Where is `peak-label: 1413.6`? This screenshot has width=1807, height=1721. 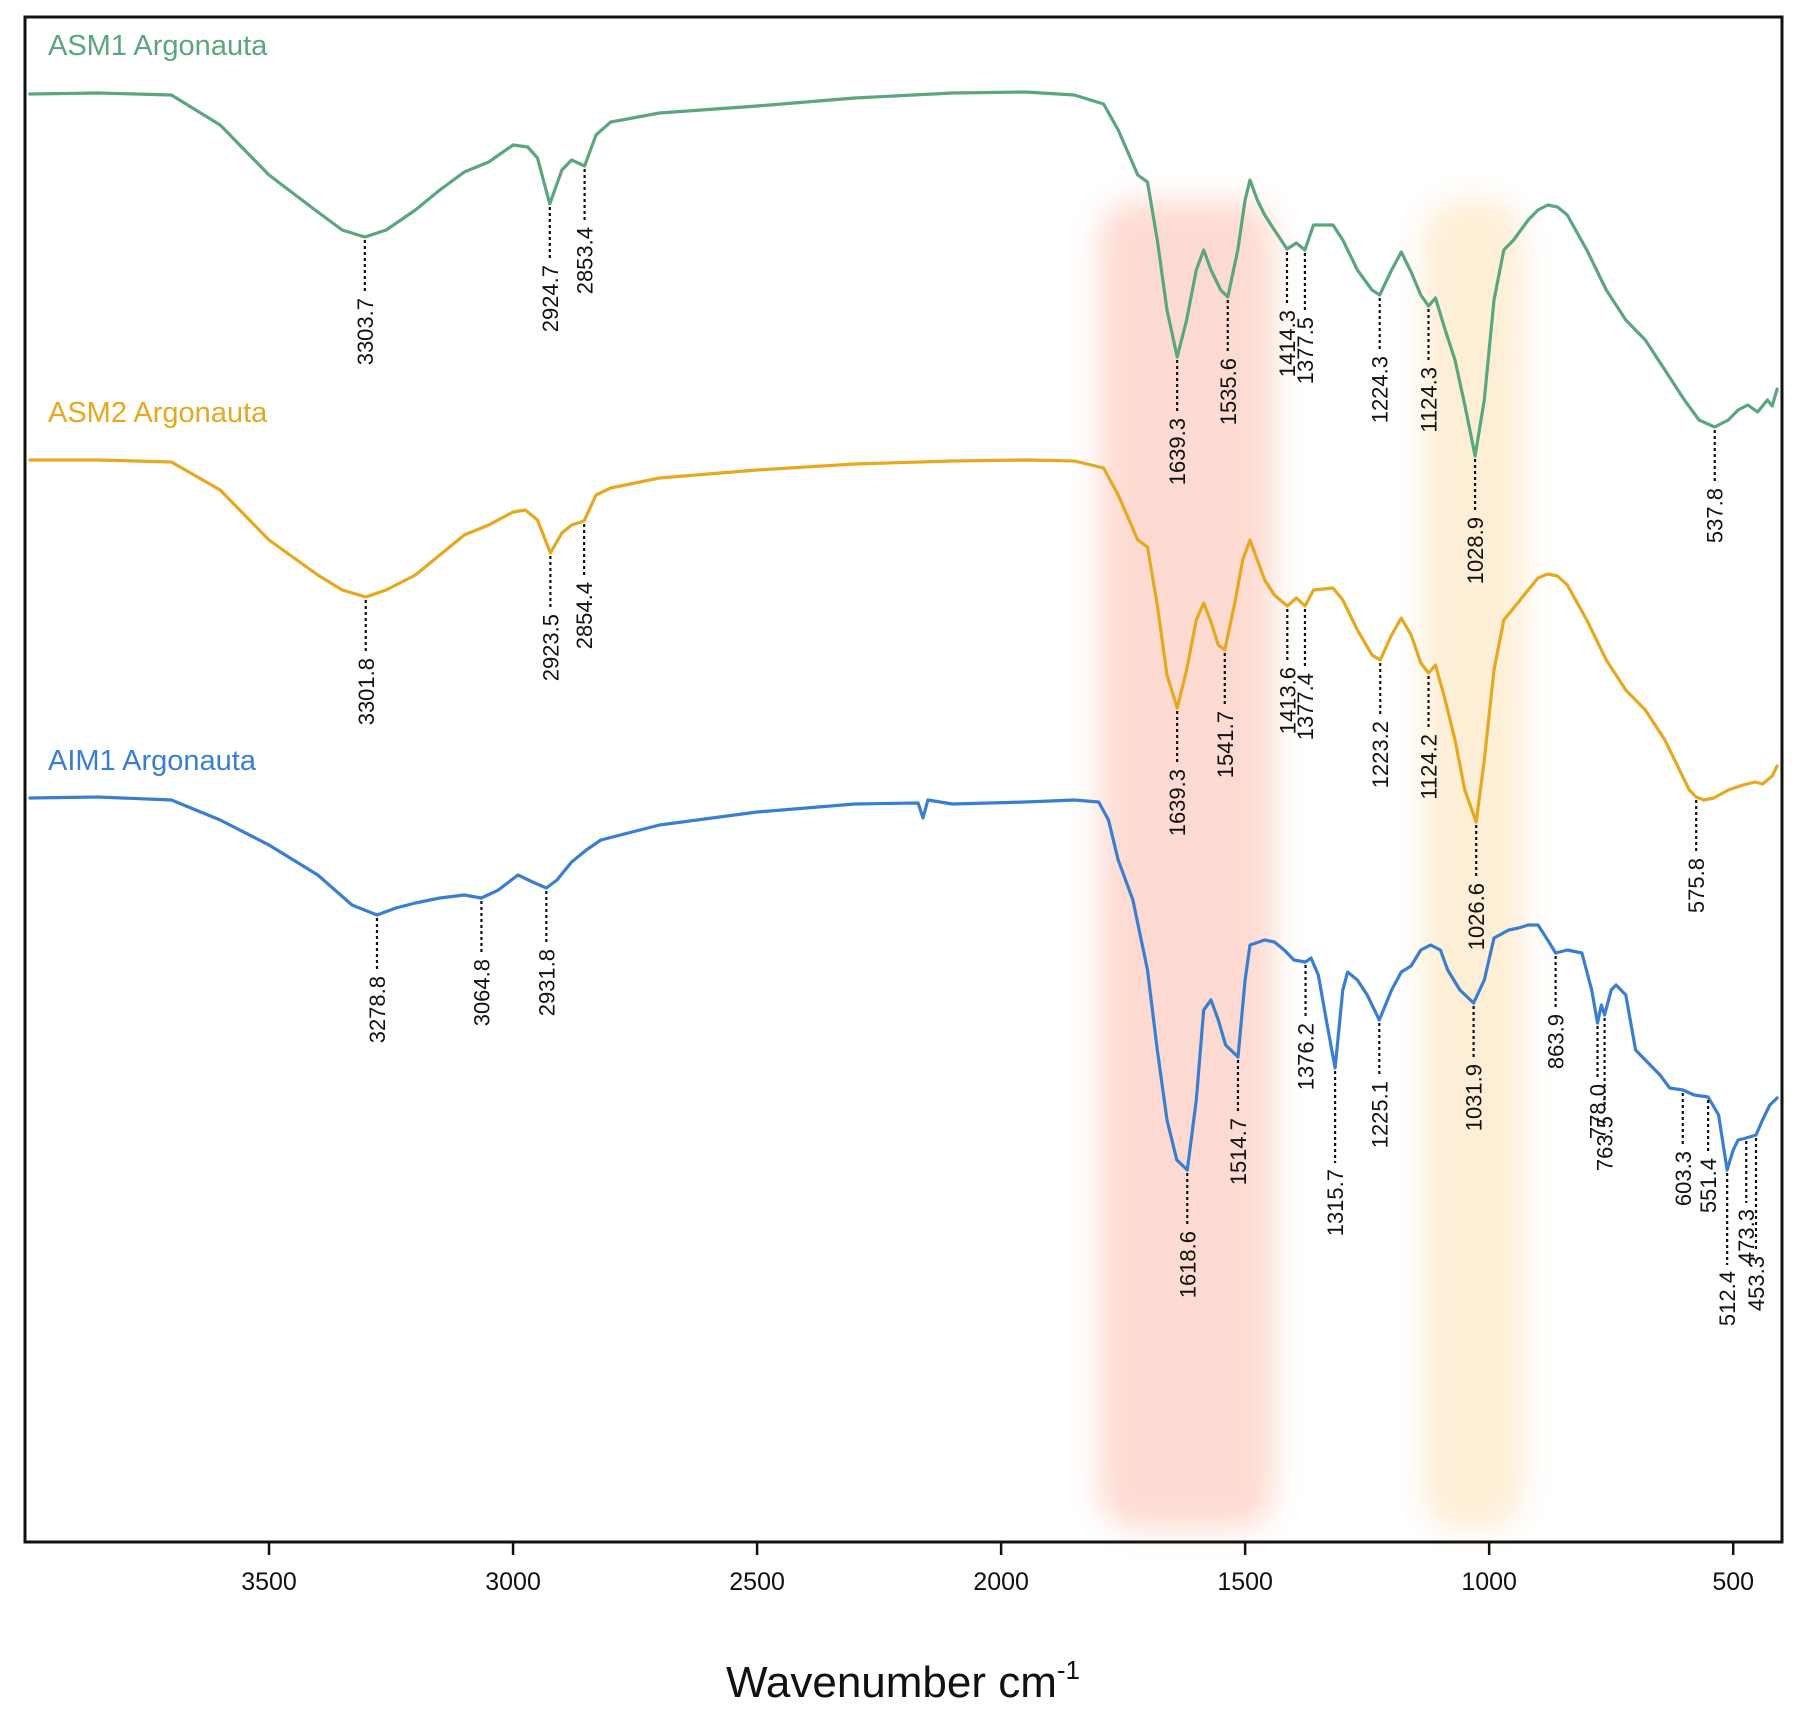 peak-label: 1413.6 is located at coordinates (1287, 700).